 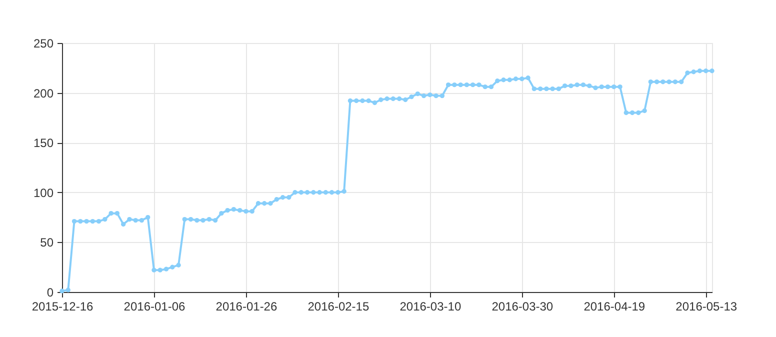 What do you see at coordinates (47, 243) in the screenshot?
I see `y-tick-label: 50` at bounding box center [47, 243].